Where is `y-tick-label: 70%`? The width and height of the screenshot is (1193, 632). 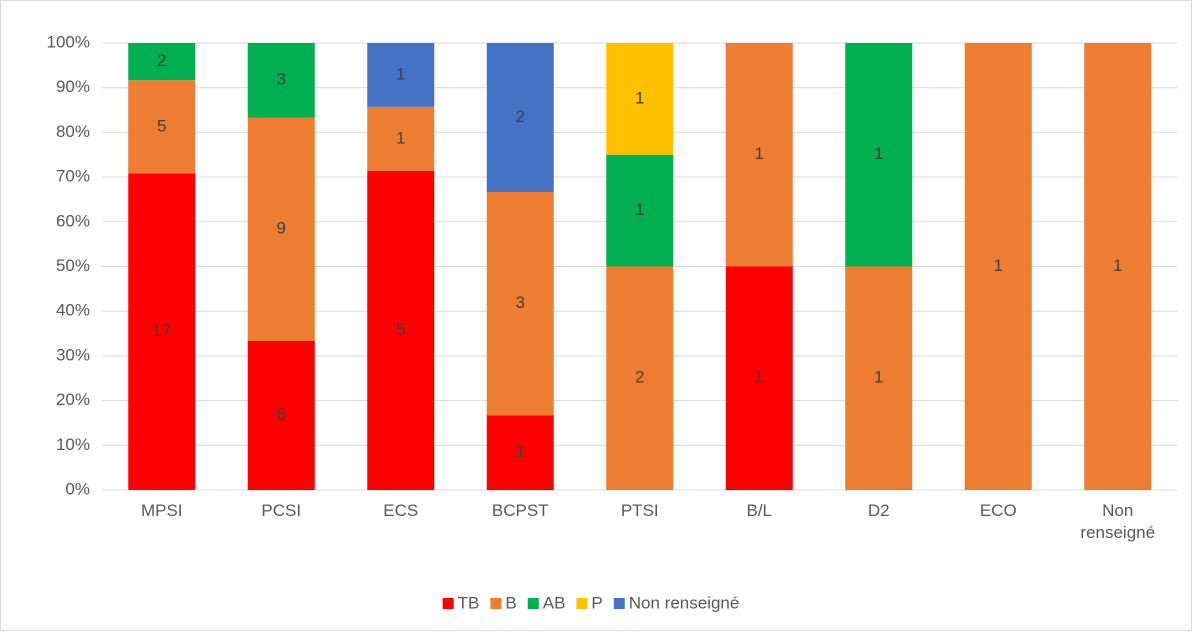 y-tick-label: 70% is located at coordinates (73, 176).